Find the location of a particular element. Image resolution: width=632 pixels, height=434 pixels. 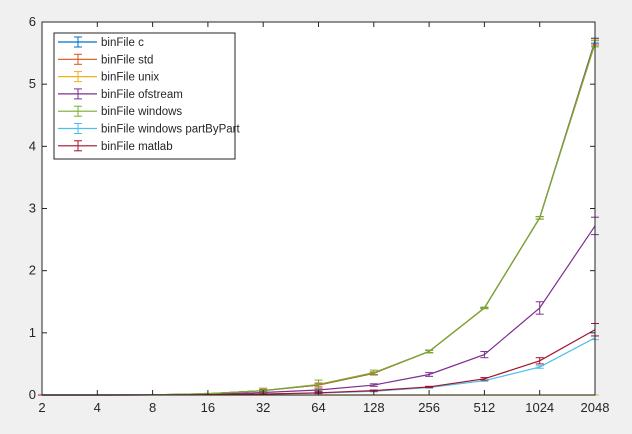

legend-label: binFile windows is located at coordinates (141, 112).